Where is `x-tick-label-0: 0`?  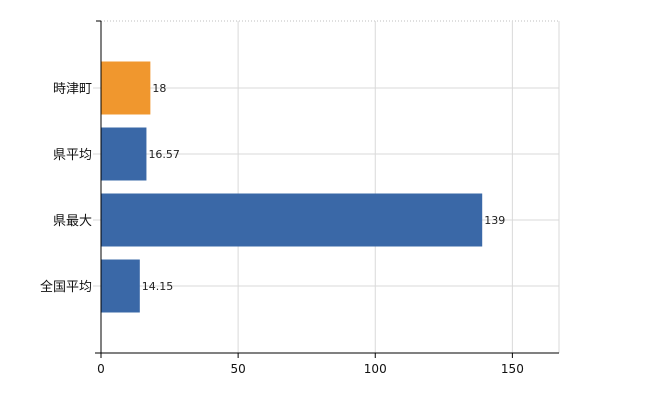
x-tick-label-0: 0 is located at coordinates (101, 369).